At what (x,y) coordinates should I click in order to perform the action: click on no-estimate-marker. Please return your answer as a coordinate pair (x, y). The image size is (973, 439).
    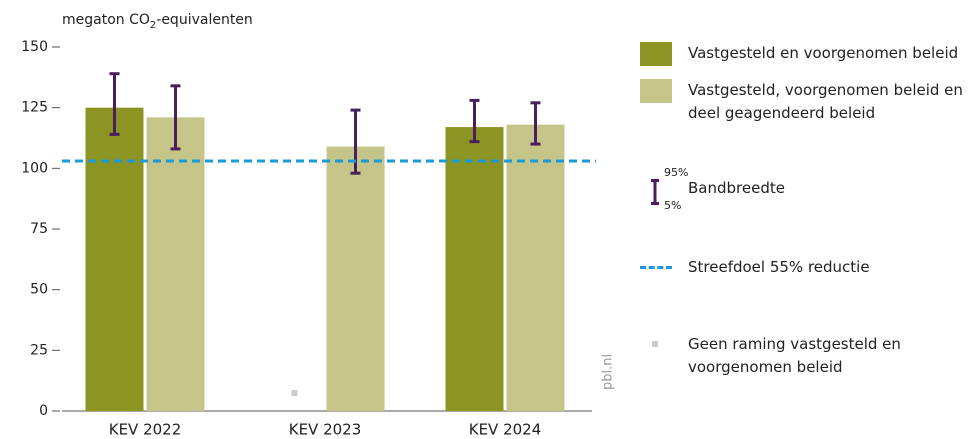
    Looking at the image, I should click on (294, 393).